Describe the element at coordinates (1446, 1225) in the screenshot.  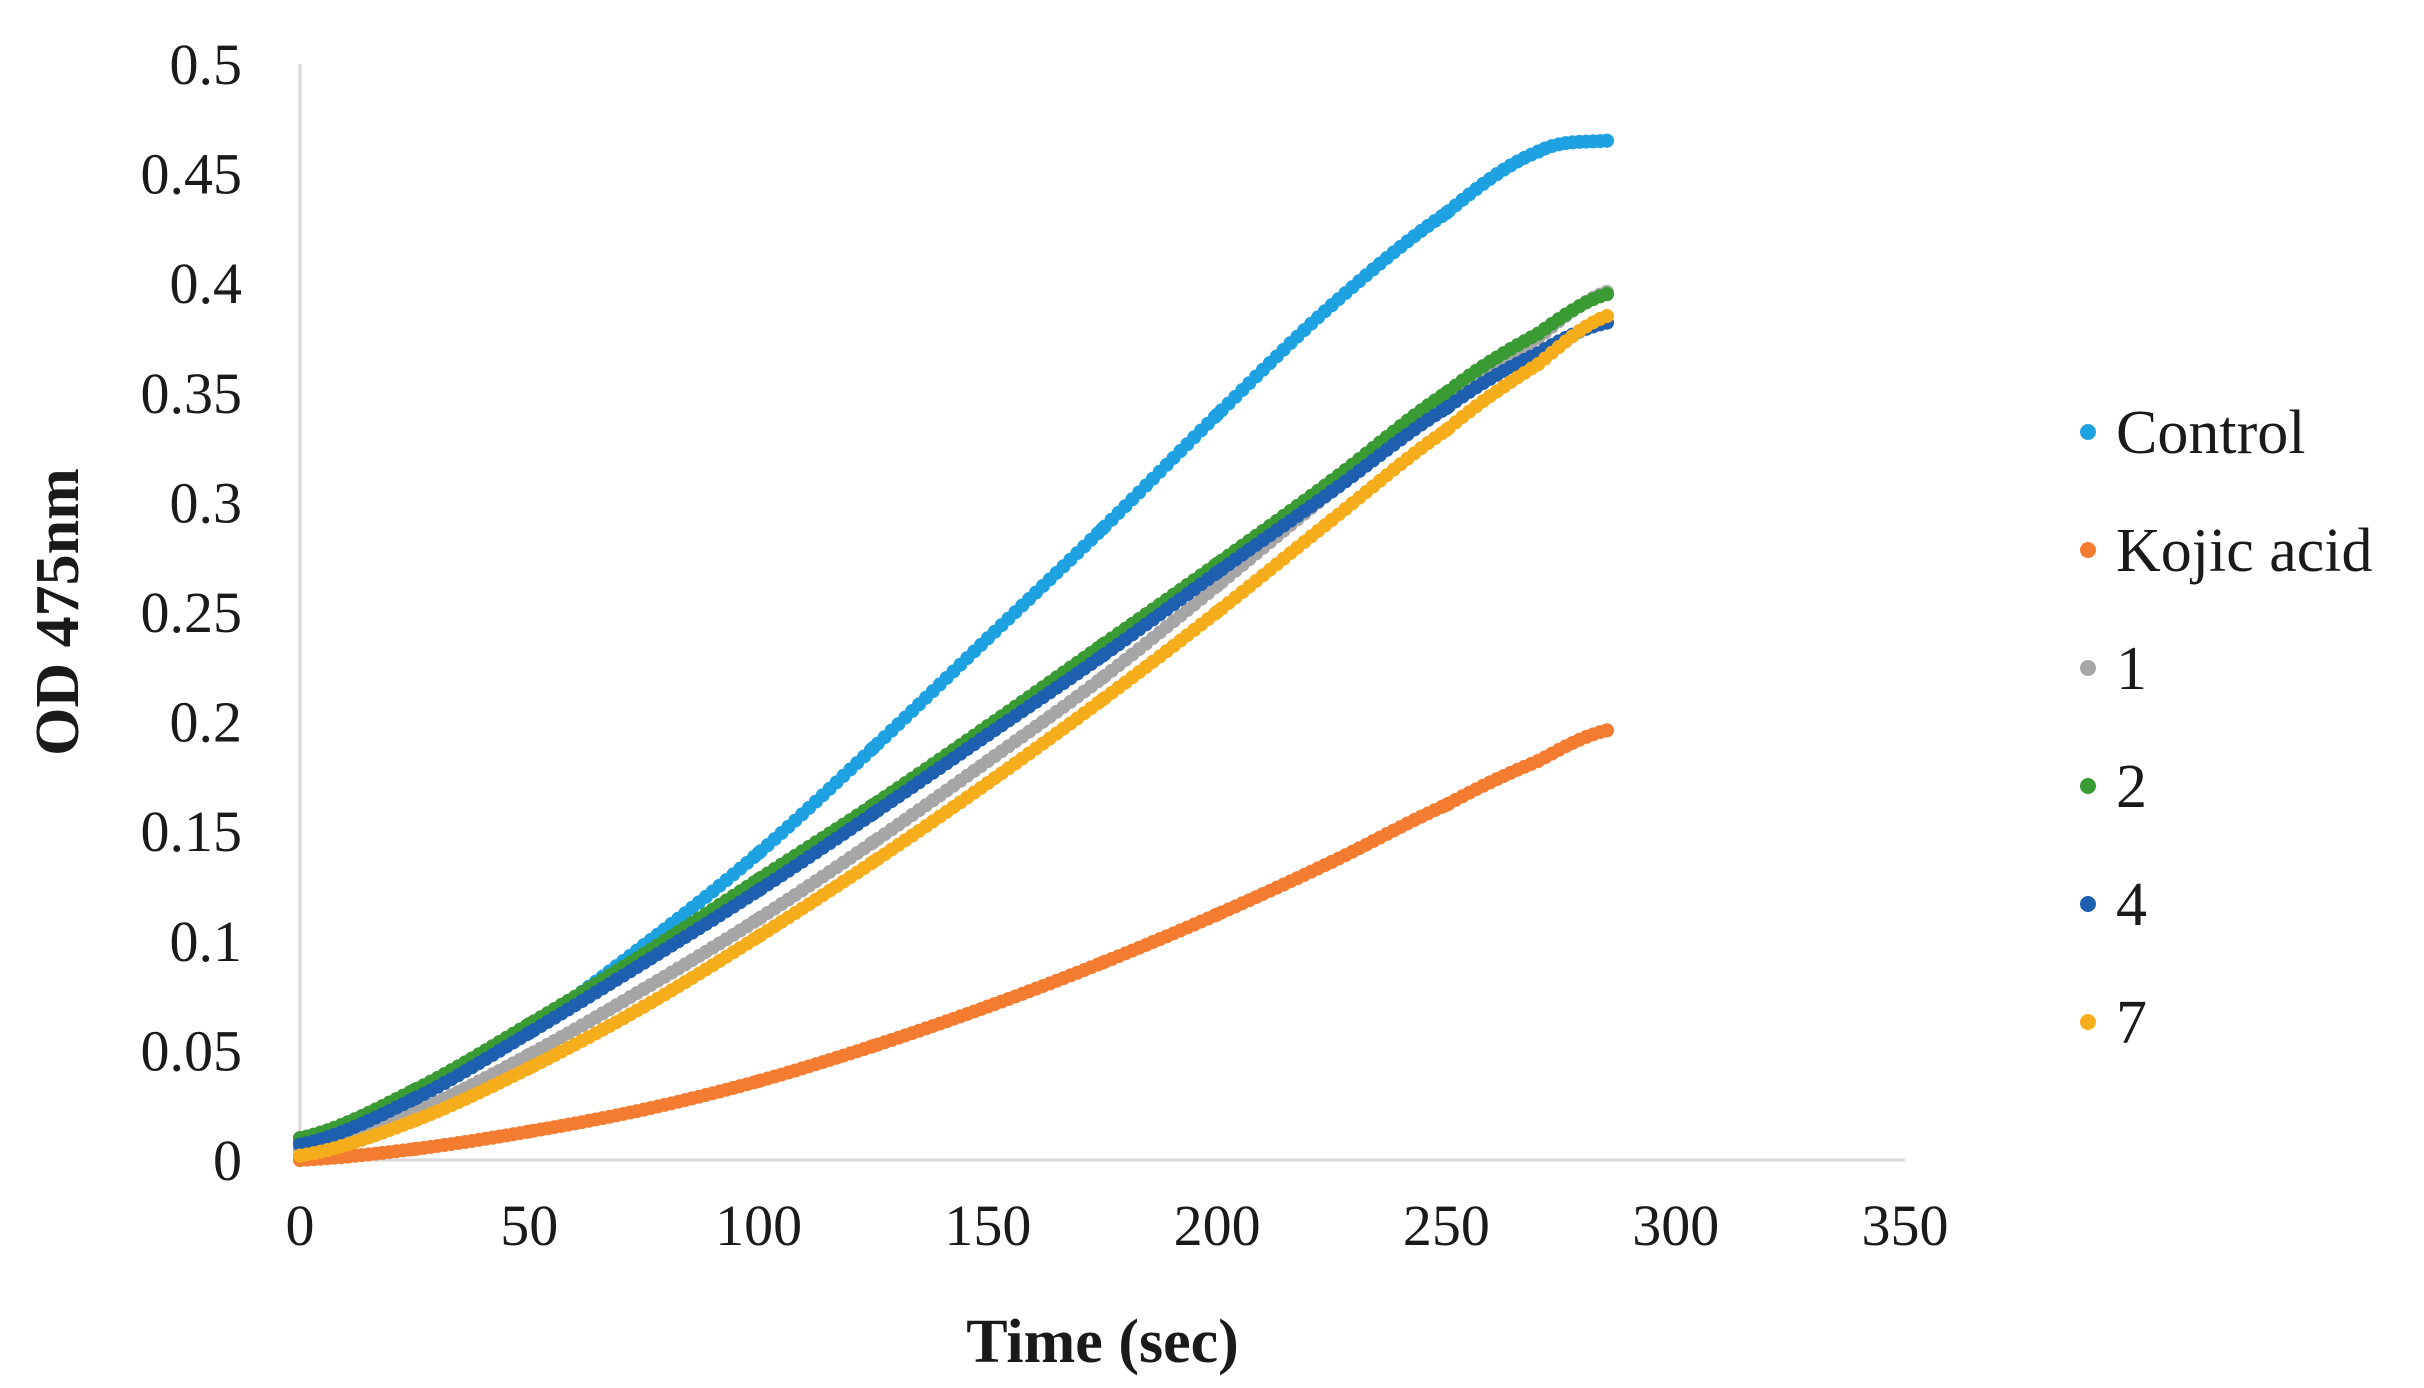
I see `x-tick-label: 250` at that location.